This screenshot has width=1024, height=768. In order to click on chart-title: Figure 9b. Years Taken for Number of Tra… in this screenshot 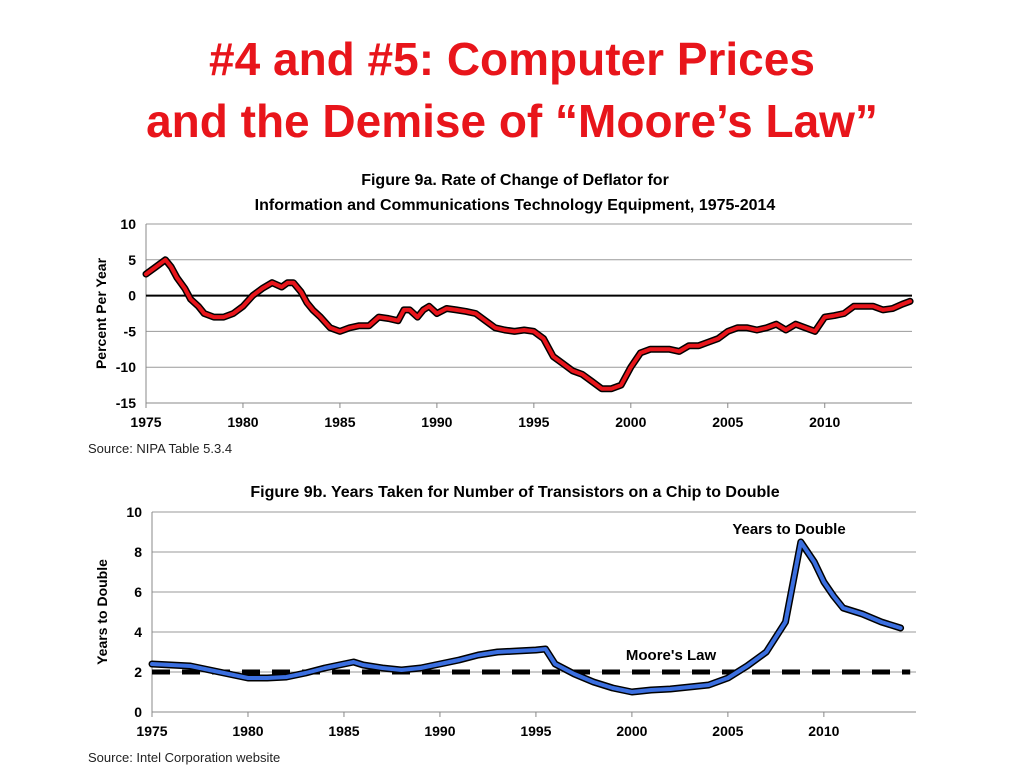, I will do `click(514, 492)`.